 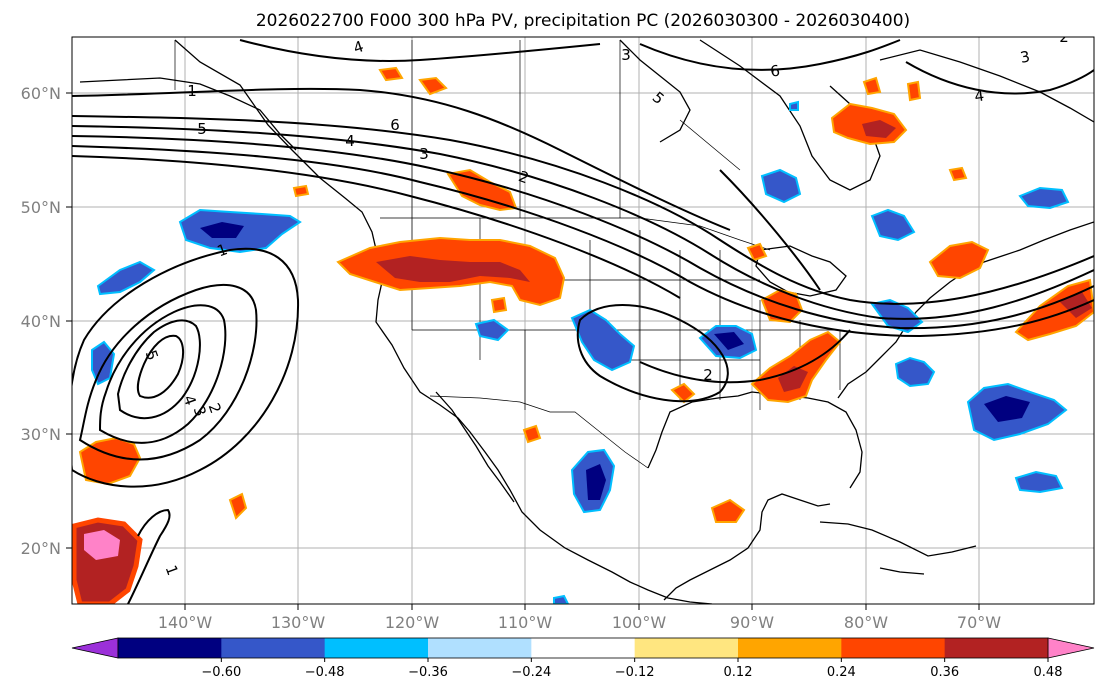 I want to click on colorbar-tick-label: −0.36, so click(x=428, y=672).